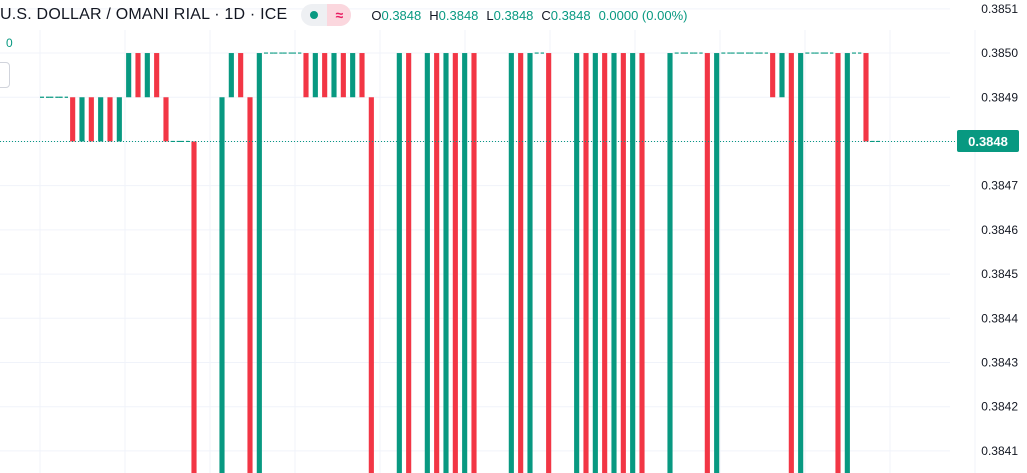  What do you see at coordinates (999, 9) in the screenshot?
I see `y-tick-label: 0.3851` at bounding box center [999, 9].